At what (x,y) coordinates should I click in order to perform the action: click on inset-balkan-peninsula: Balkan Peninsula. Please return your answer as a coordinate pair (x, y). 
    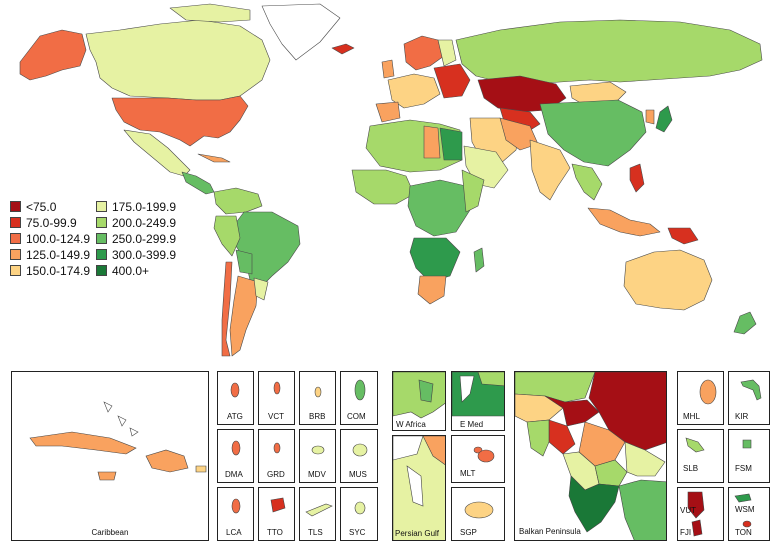
    Looking at the image, I should click on (590, 456).